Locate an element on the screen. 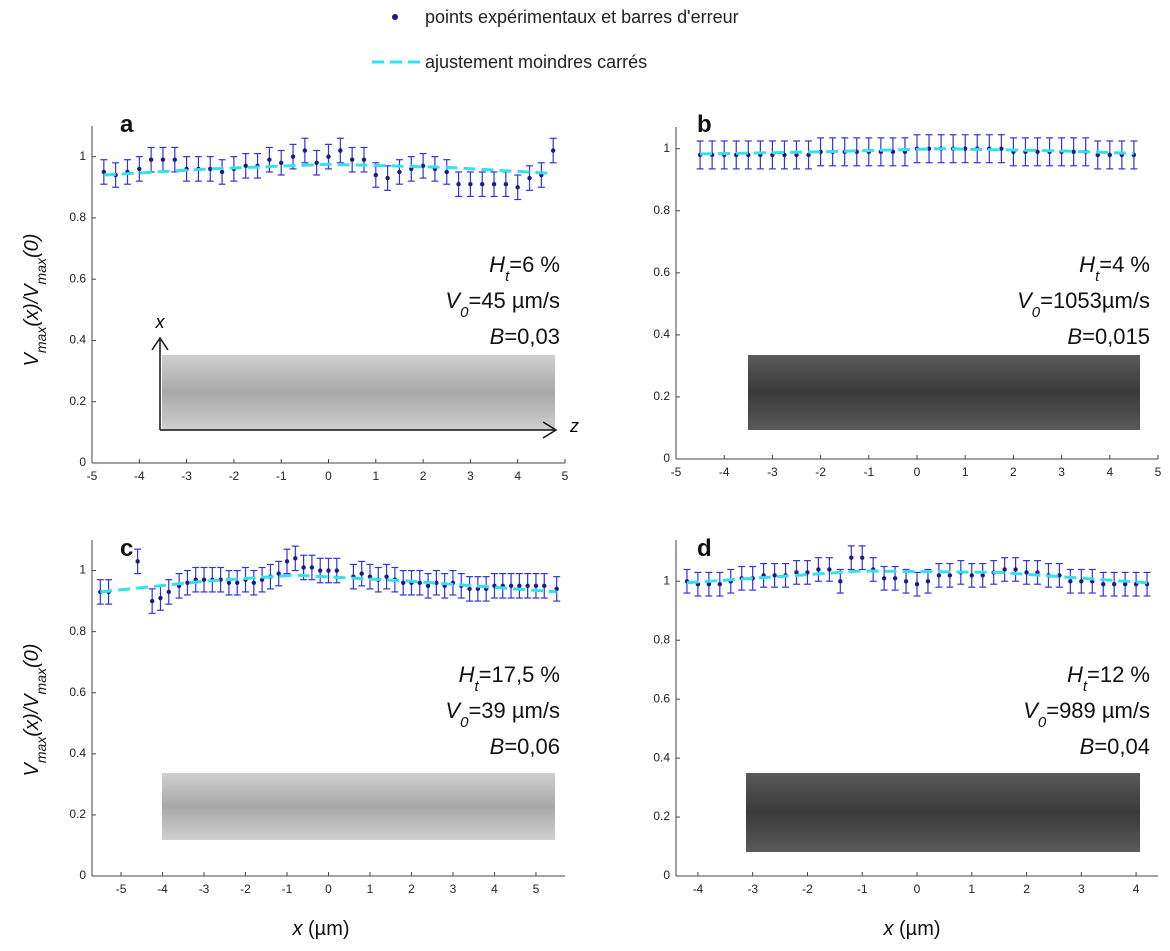 The image size is (1170, 951). text-part: (x)/ is located at coordinates (32, 310).